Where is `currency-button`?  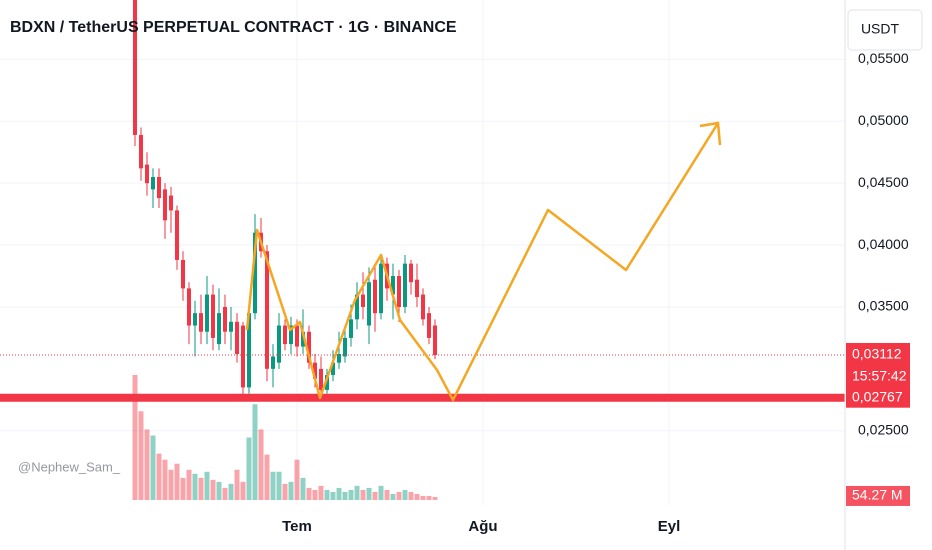
currency-button is located at coordinates (885, 30).